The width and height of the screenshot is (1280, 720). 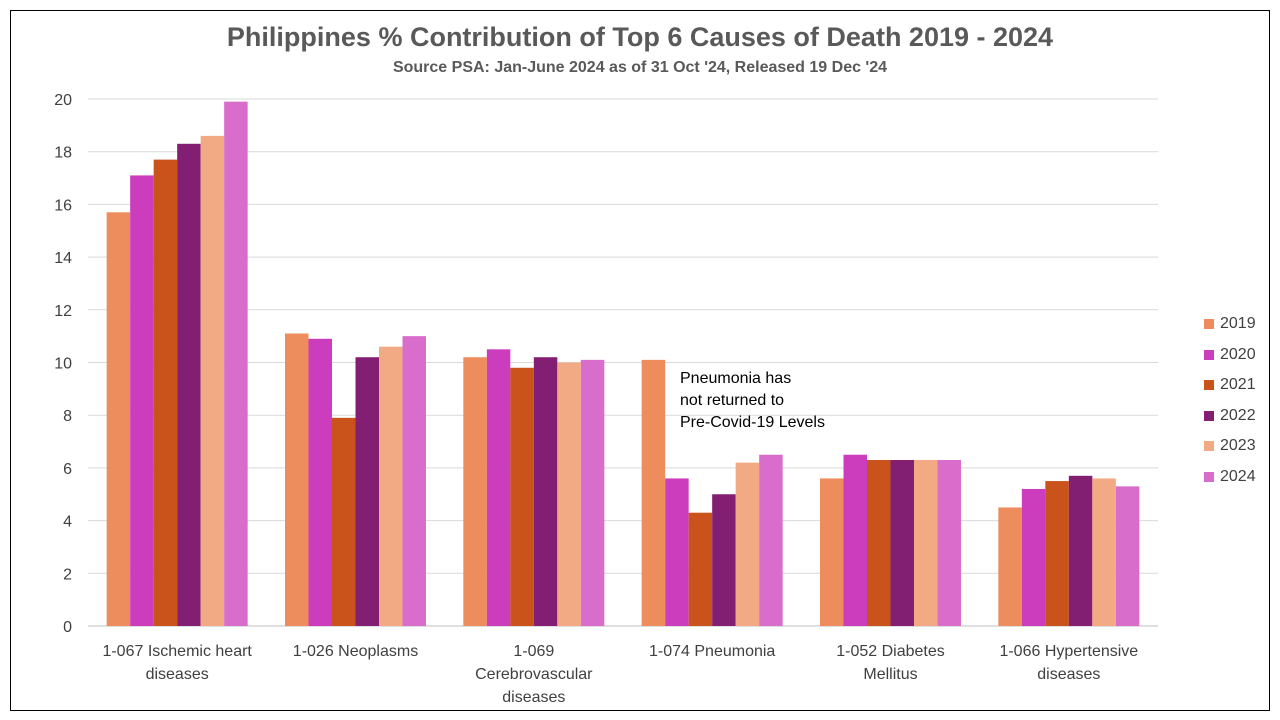 I want to click on legend-item-2021: 2021, so click(x=1230, y=385).